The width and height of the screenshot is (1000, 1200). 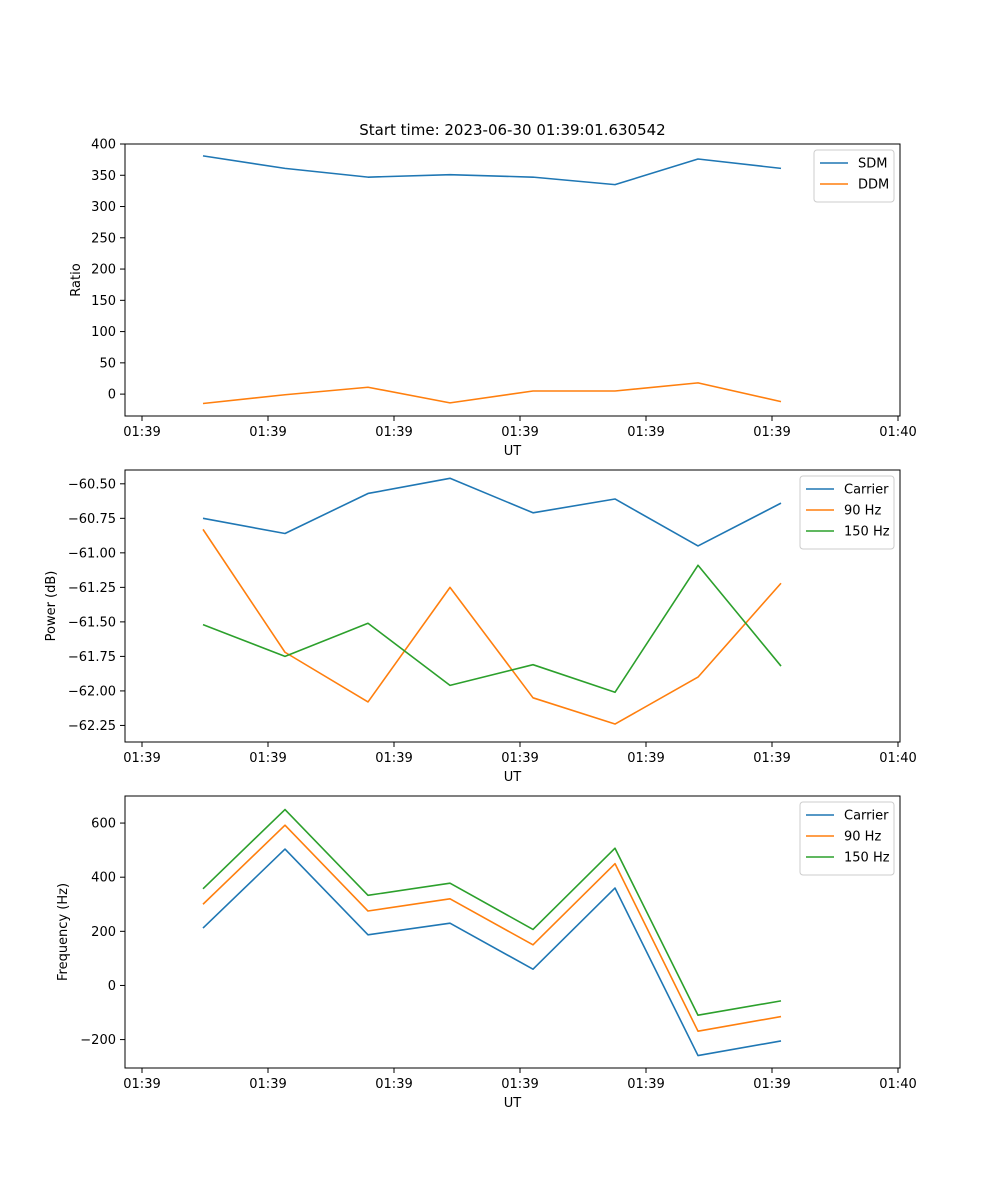 I want to click on y-tick-label: 50, so click(x=107, y=363).